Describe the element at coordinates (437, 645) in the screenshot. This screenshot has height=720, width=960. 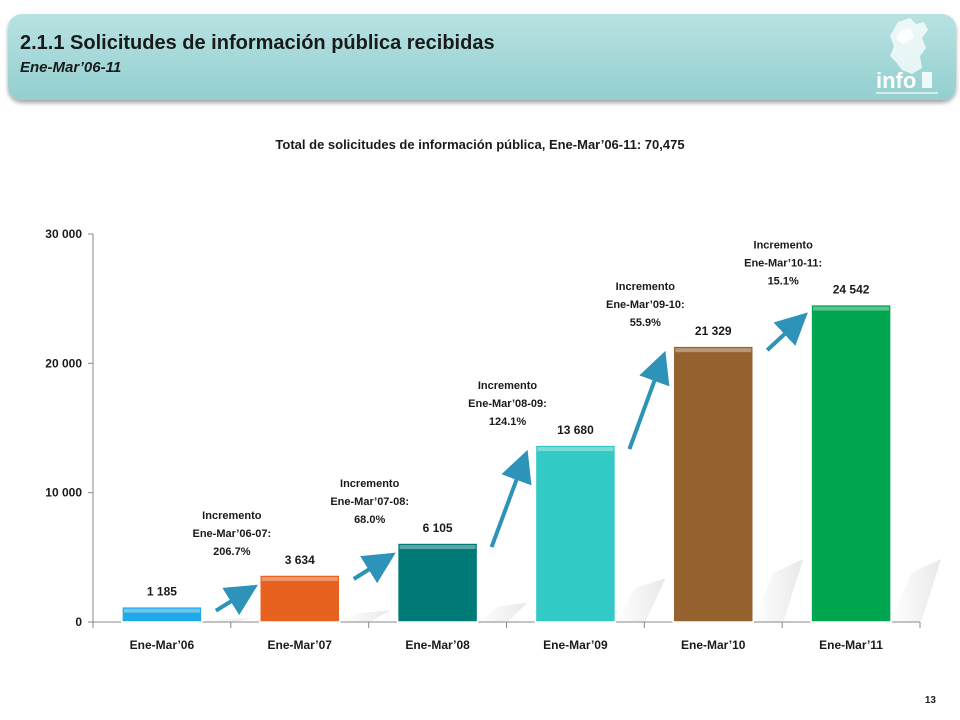
I see `x-category-label: Ene-Mar’08` at that location.